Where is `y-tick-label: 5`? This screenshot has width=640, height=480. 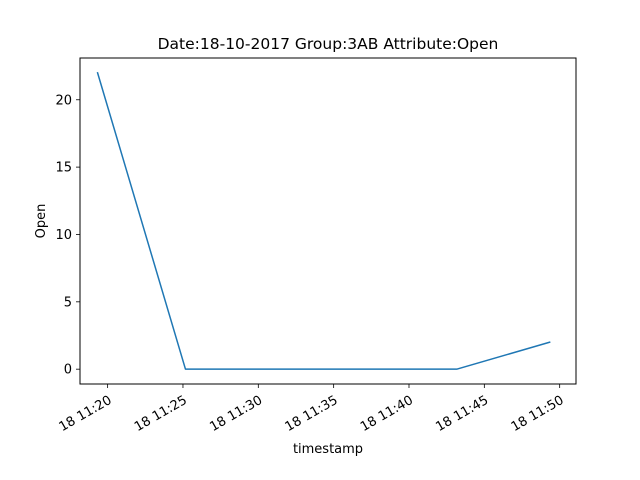 y-tick-label: 5 is located at coordinates (68, 302).